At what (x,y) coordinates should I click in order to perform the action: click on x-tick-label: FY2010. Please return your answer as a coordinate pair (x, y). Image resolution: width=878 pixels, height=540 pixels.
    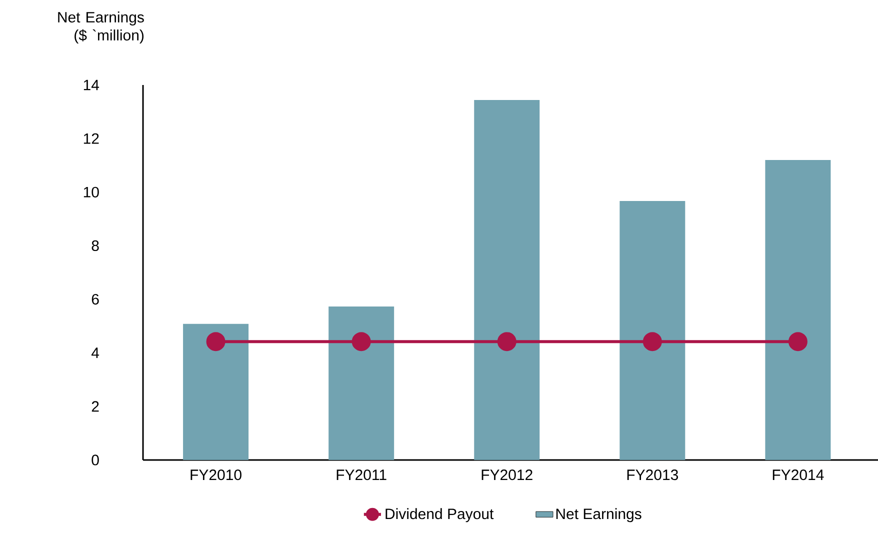
    Looking at the image, I should click on (216, 475).